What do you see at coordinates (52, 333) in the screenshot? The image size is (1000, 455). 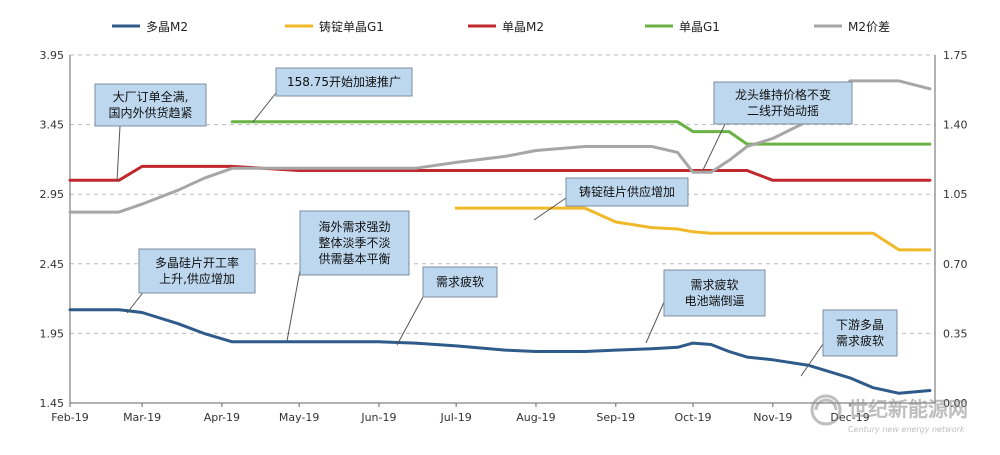 I see `y-left-tick-label: 1.95` at bounding box center [52, 333].